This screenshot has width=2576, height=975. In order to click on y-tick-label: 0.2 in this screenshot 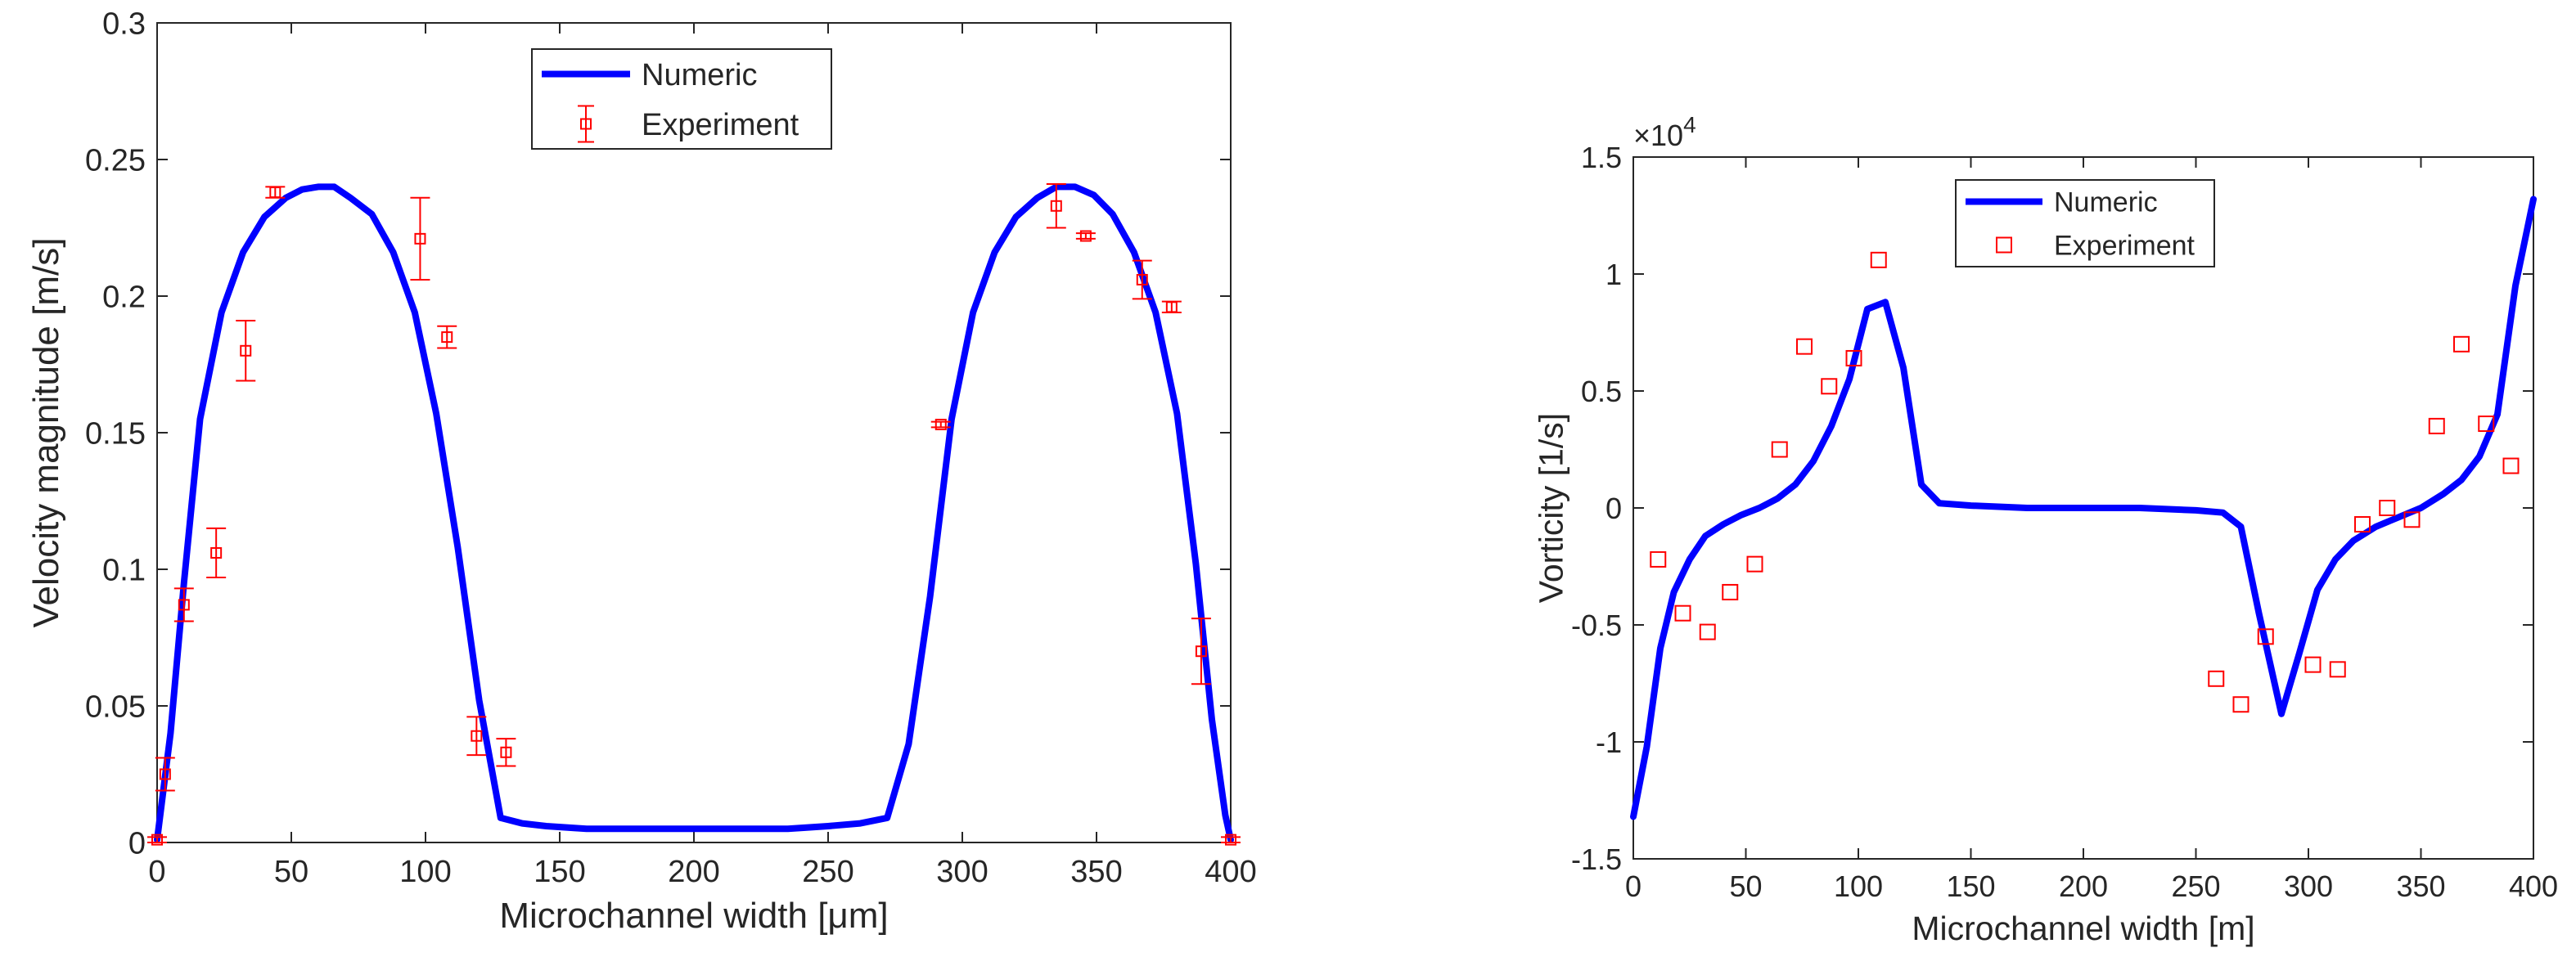, I will do `click(124, 298)`.